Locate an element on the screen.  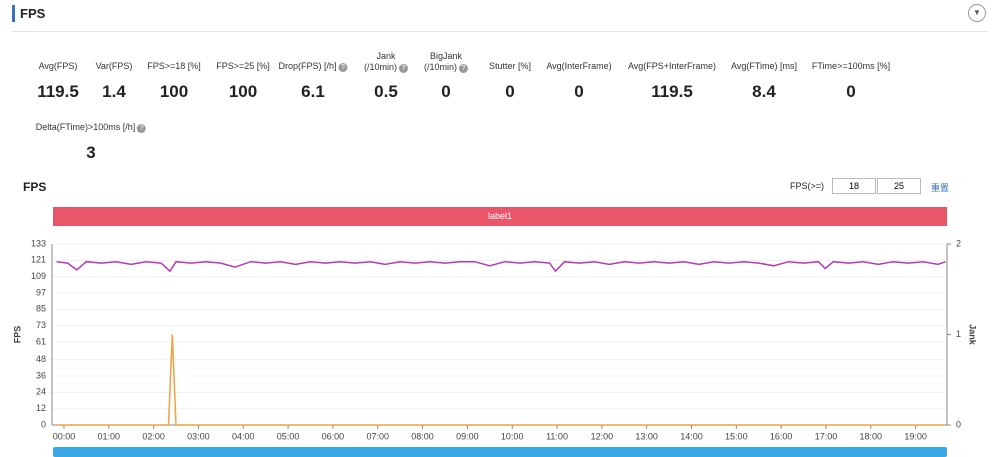
stat-label-text: Avg(FTime) [ms] is located at coordinates (764, 66).